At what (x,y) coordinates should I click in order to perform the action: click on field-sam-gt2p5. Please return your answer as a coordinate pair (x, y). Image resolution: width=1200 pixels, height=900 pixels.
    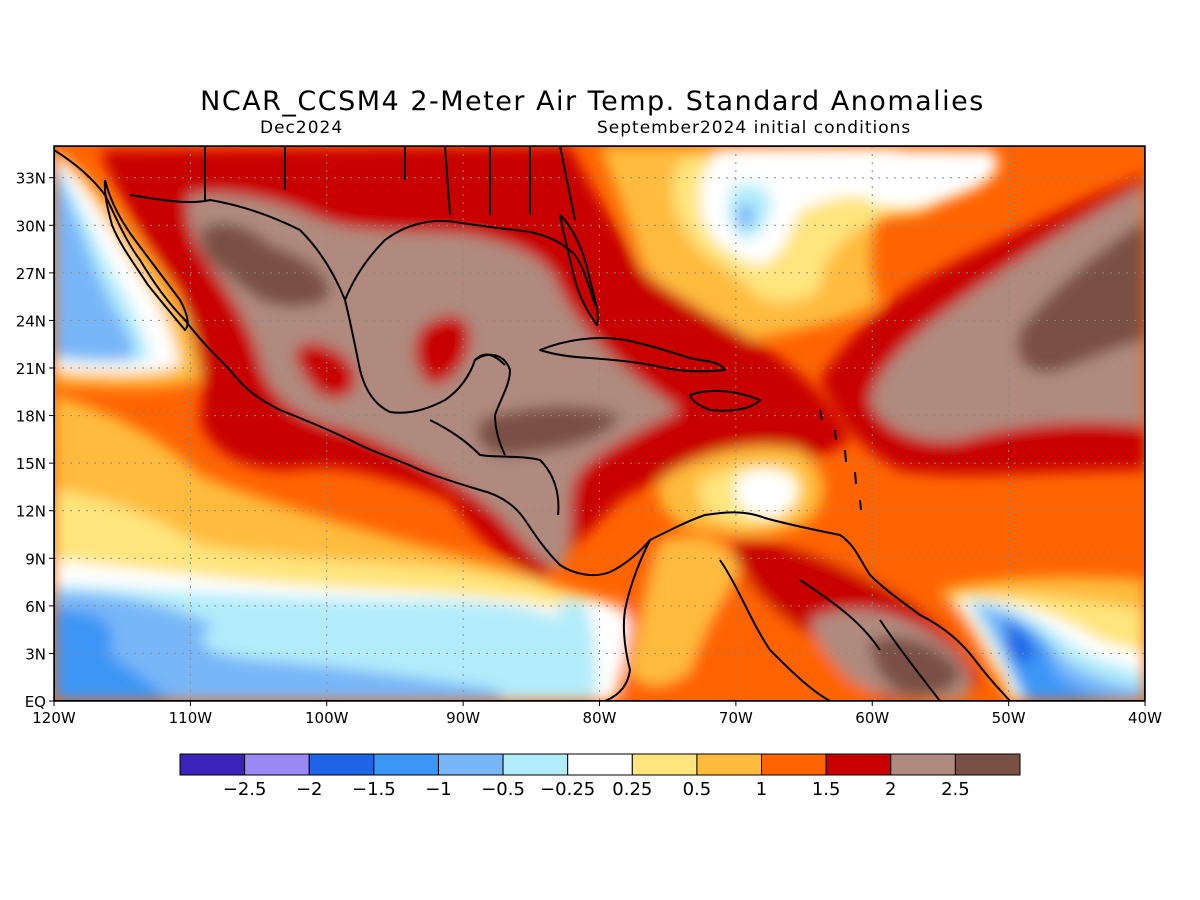
    Looking at the image, I should click on (915, 666).